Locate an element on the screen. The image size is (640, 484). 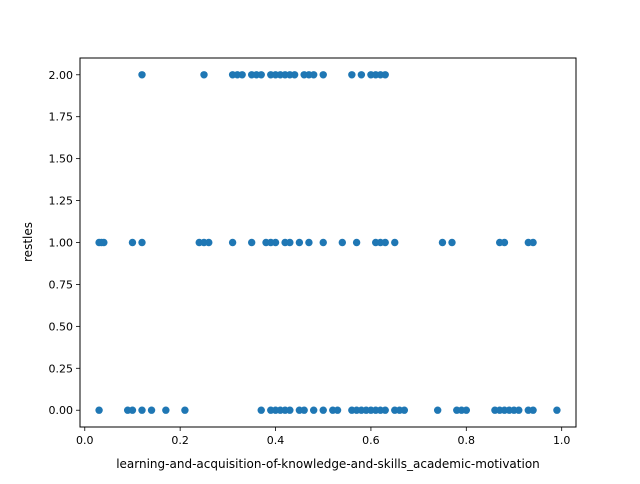
y-tick-label: 0.25 is located at coordinates (61, 368).